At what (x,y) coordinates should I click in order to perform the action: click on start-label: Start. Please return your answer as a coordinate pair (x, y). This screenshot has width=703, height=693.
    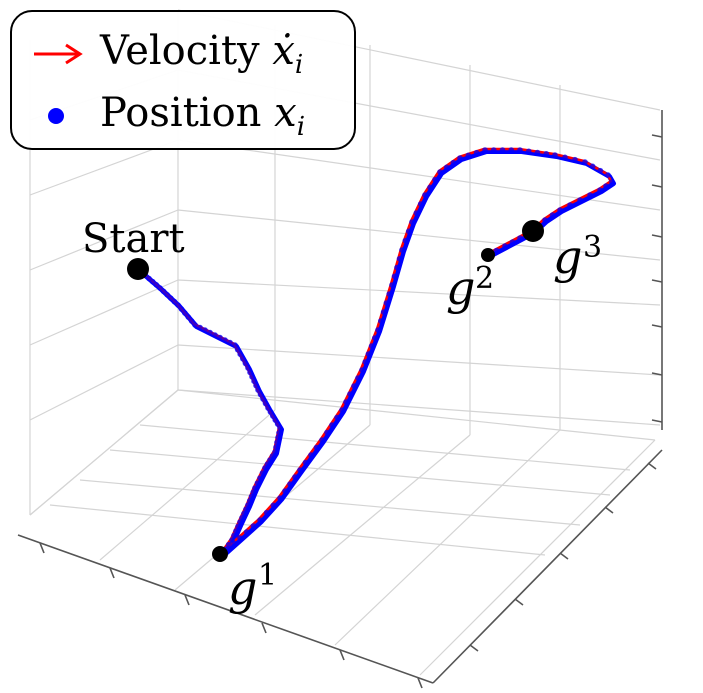
    Looking at the image, I should click on (133, 239).